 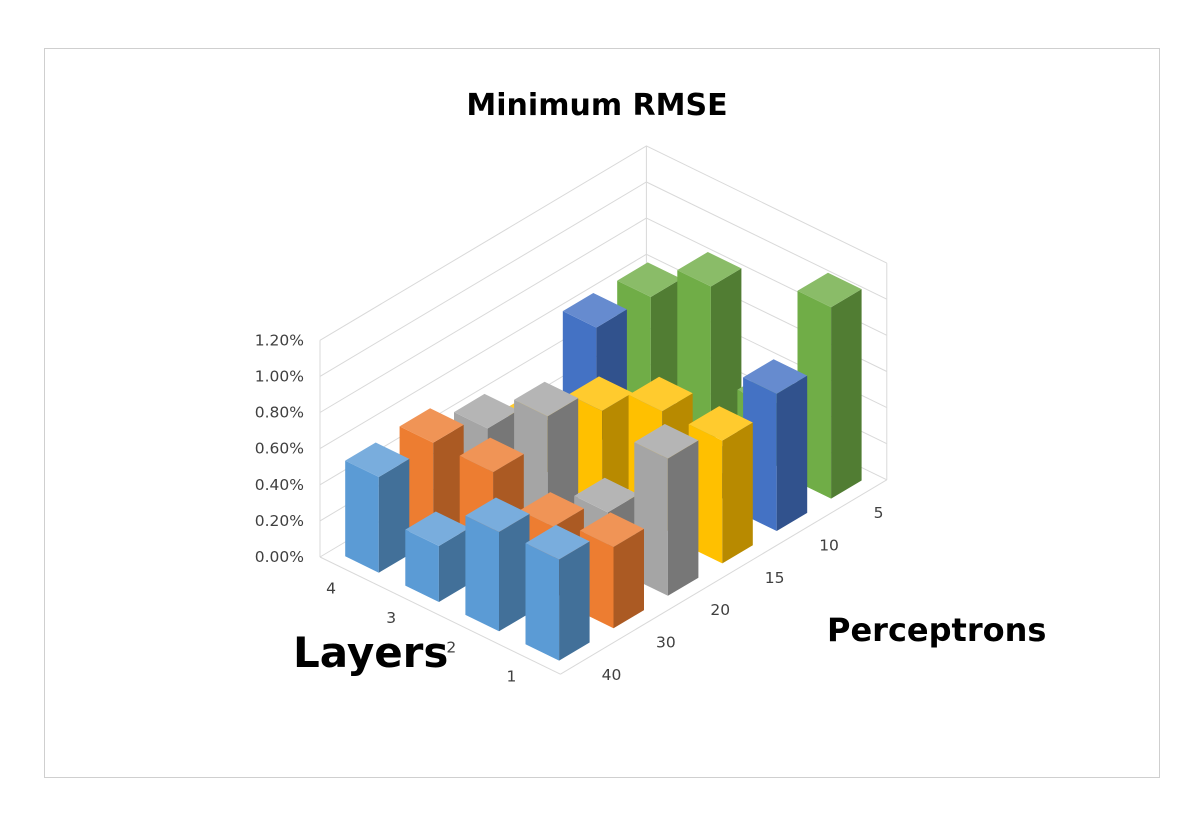 What do you see at coordinates (391, 618) in the screenshot?
I see `layer-tick-label: 3` at bounding box center [391, 618].